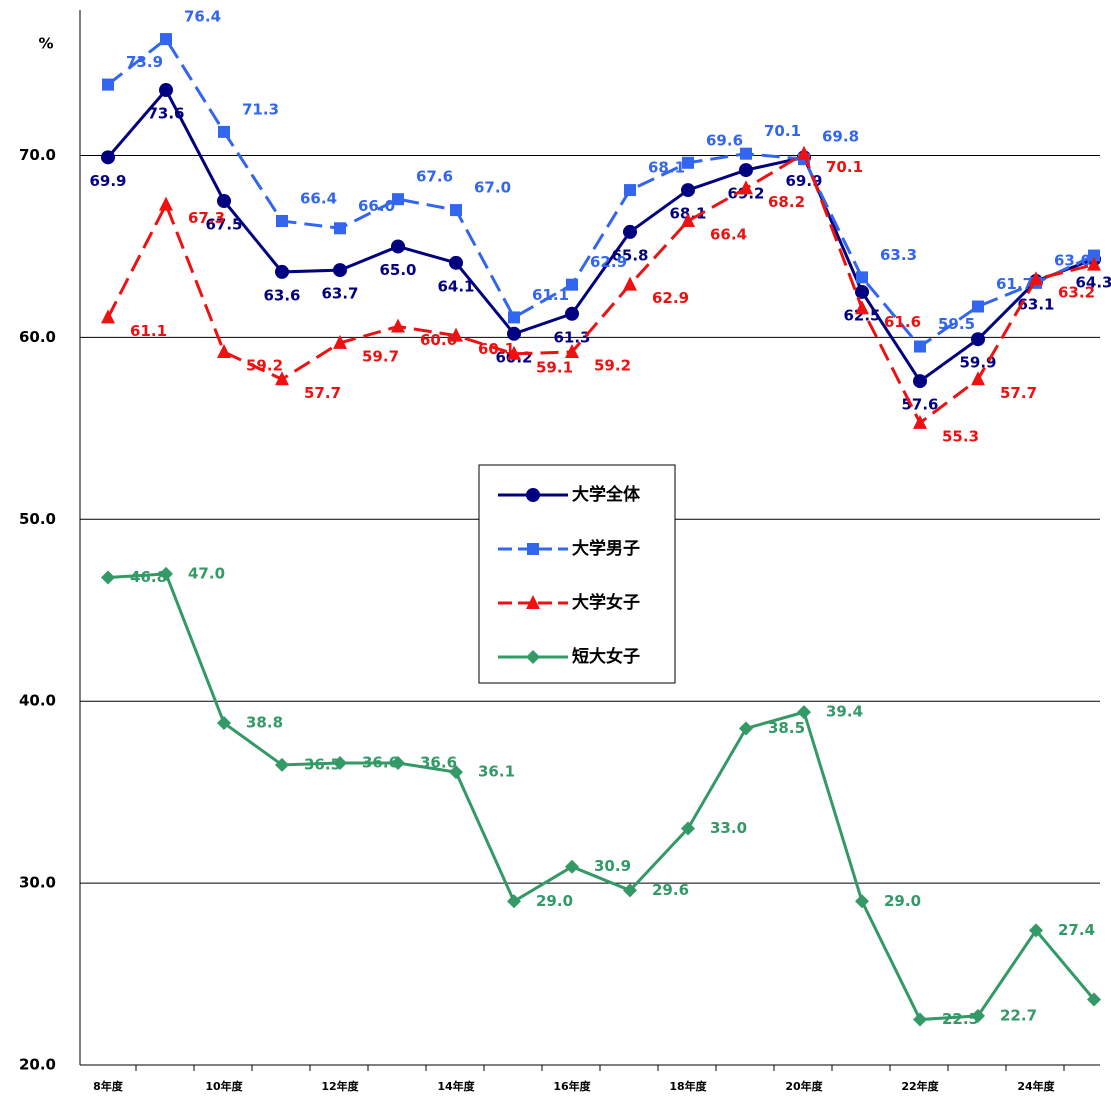  What do you see at coordinates (438, 763) in the screenshot?
I see `data-label: 36.6` at bounding box center [438, 763].